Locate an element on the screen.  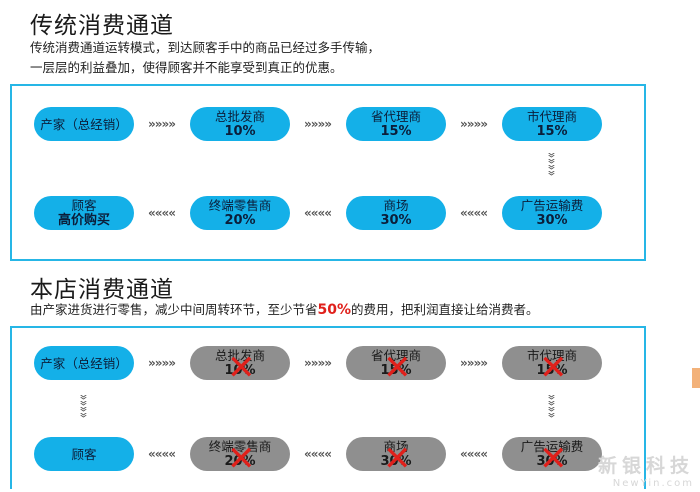
node-provincial-agent: 省代理商 15% is located at coordinates (396, 124).